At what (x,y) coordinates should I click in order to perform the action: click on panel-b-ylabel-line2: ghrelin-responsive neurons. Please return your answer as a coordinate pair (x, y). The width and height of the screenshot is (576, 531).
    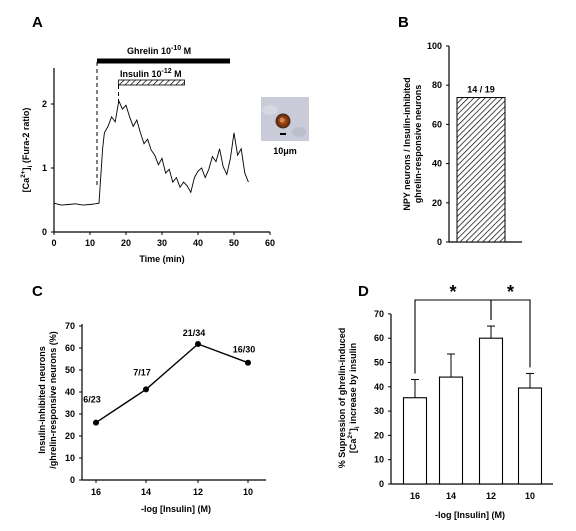
    Looking at the image, I should click on (418, 144).